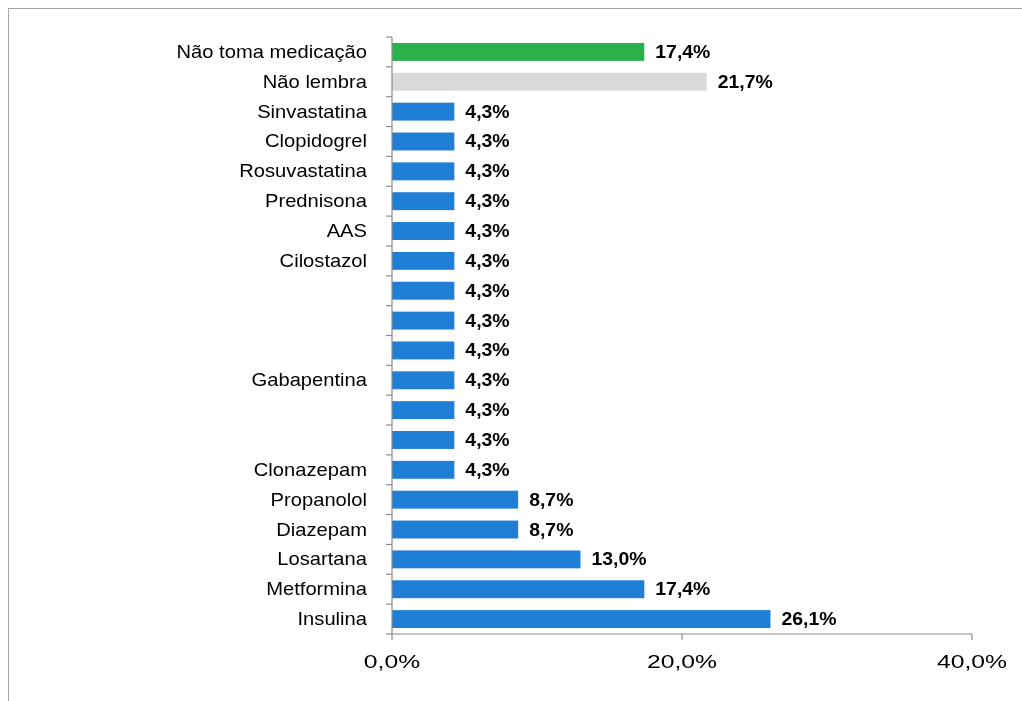  What do you see at coordinates (321, 529) in the screenshot?
I see `y-tick-label: Diazepam` at bounding box center [321, 529].